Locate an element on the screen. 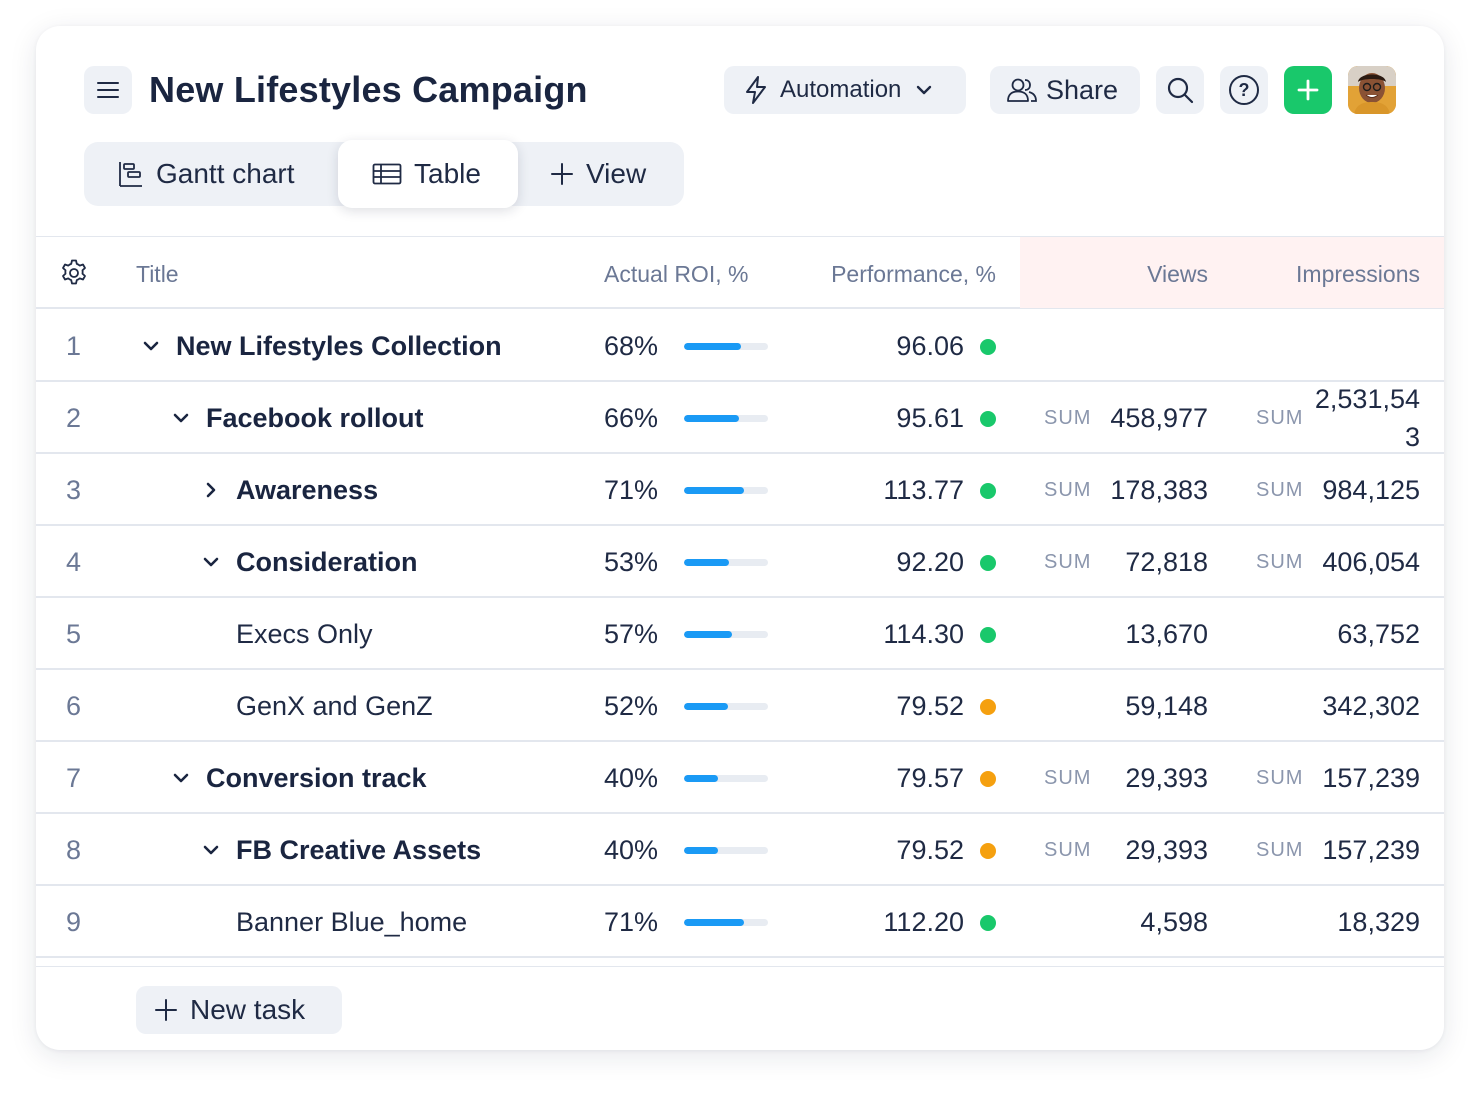 The width and height of the screenshot is (1480, 1096). search-button is located at coordinates (1180, 90).